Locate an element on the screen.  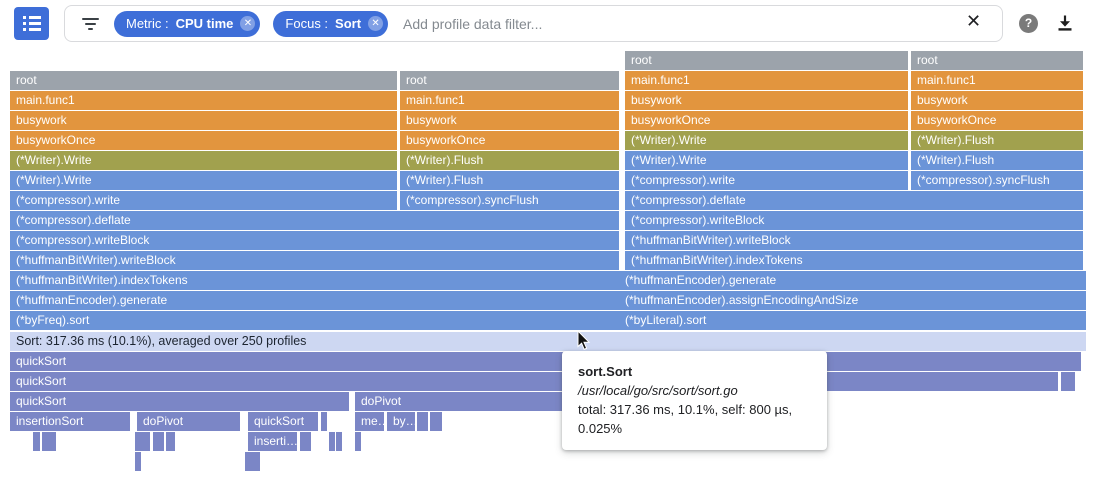
flame-cell: (*huffmanEncoder).assignEncodingAndSize is located at coordinates (852, 300).